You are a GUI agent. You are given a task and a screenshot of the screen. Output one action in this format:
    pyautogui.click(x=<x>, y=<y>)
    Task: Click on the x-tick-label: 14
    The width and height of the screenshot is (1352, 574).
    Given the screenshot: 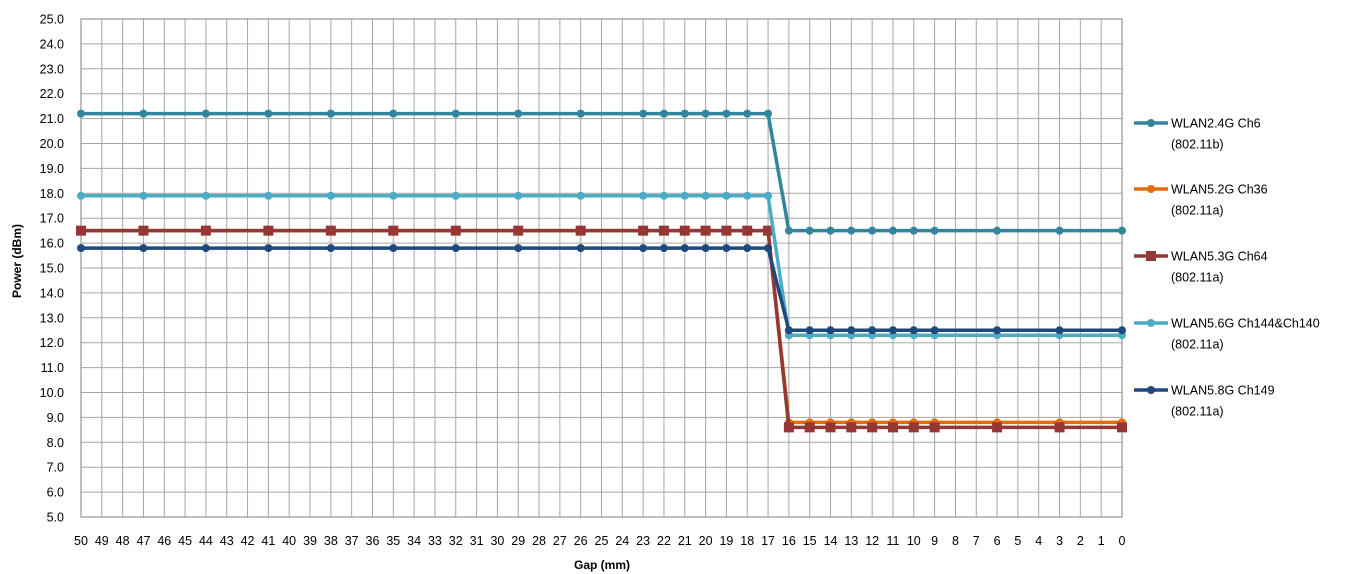 What is the action you would take?
    pyautogui.click(x=831, y=541)
    